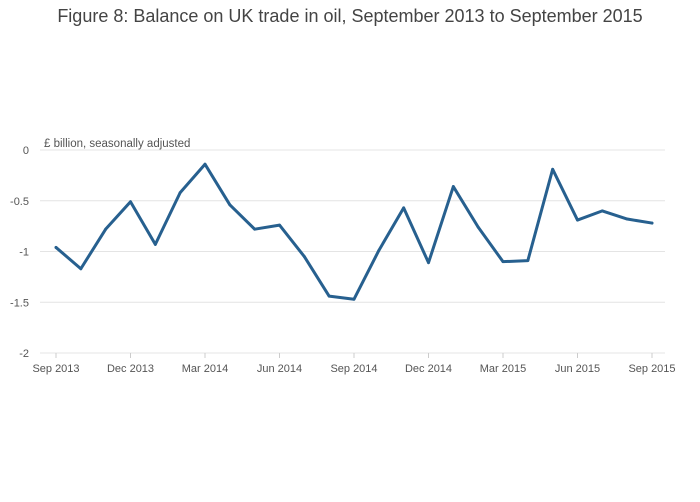 The image size is (700, 502). I want to click on x-tick-label: Jun 2014, so click(279, 369).